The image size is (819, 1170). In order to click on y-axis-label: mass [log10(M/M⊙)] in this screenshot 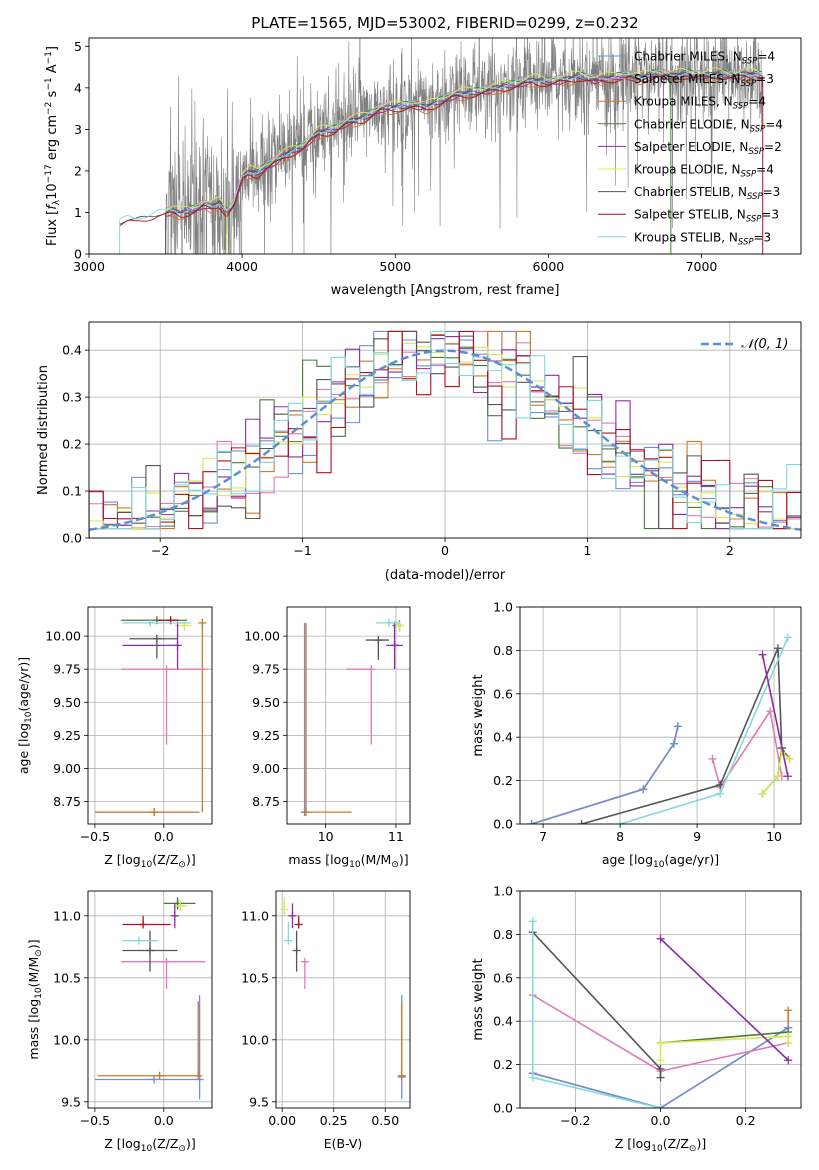, I will do `click(35, 999)`.